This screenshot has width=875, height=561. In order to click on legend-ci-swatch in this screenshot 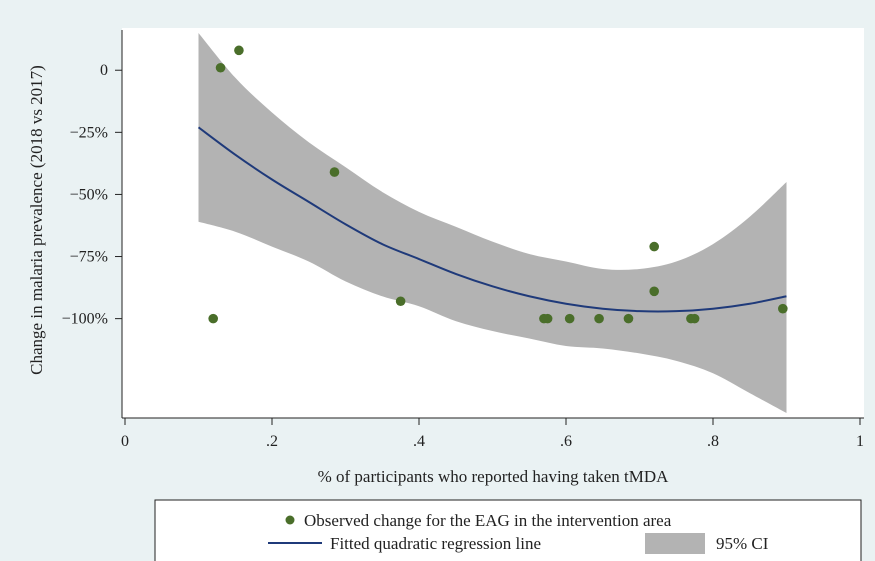, I will do `click(675, 543)`.